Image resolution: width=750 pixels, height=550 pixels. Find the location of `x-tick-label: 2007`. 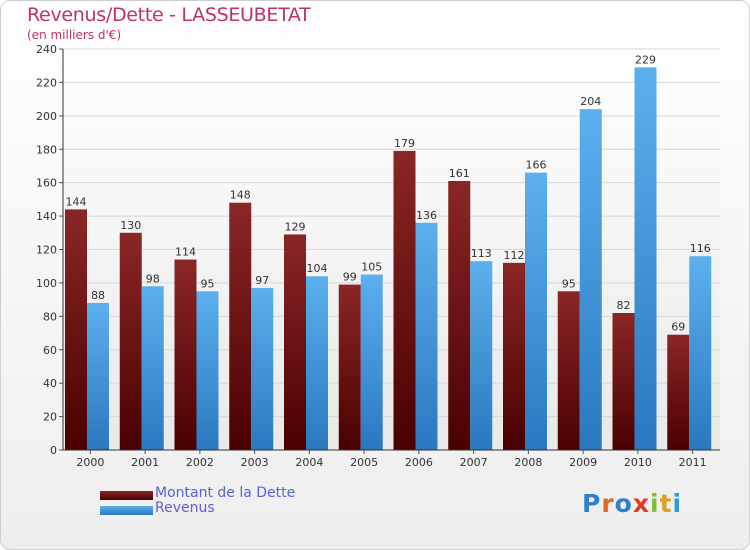

x-tick-label: 2007 is located at coordinates (474, 462).